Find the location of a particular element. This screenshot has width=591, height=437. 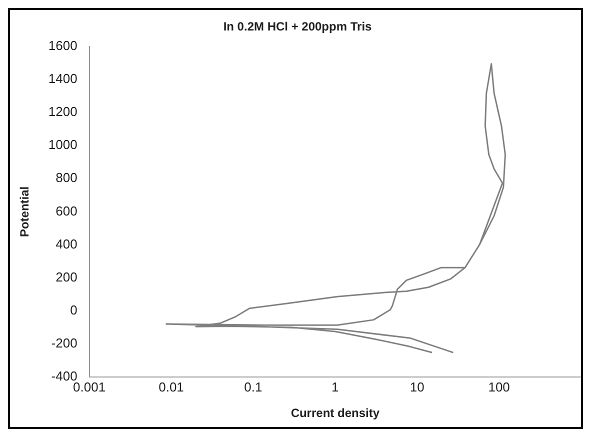

y-tick-label: 1000 is located at coordinates (63, 144).